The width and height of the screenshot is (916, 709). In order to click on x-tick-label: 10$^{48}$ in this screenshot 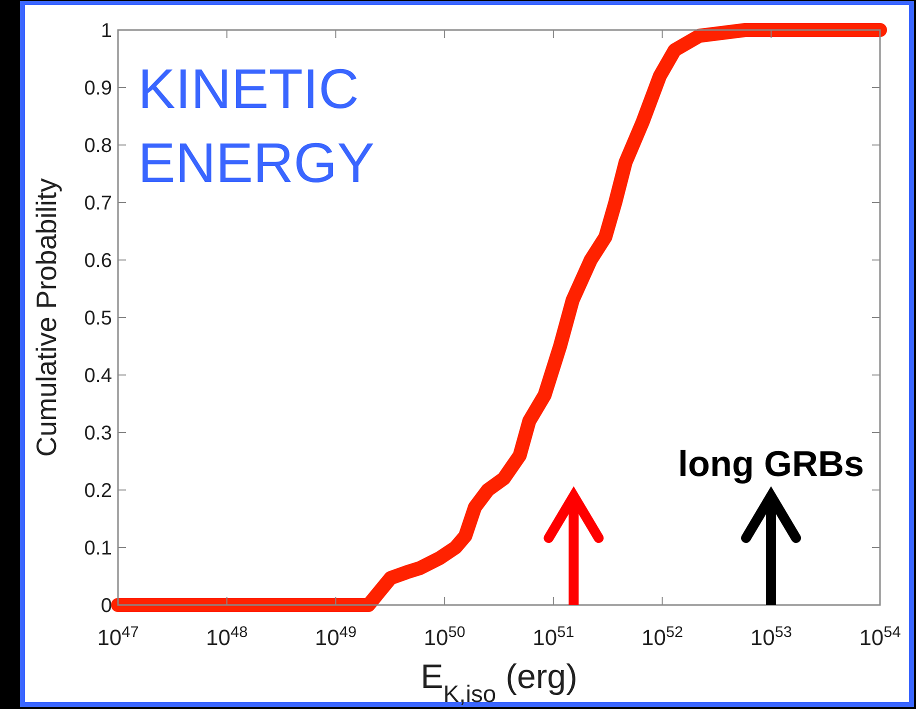, I will do `click(227, 637)`.